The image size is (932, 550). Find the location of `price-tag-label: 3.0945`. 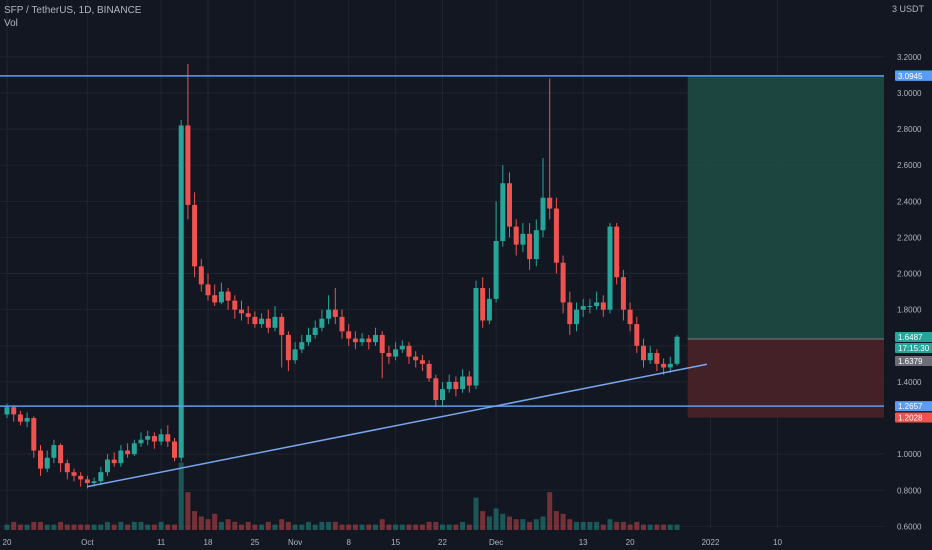

price-tag-label: 3.0945 is located at coordinates (910, 76).